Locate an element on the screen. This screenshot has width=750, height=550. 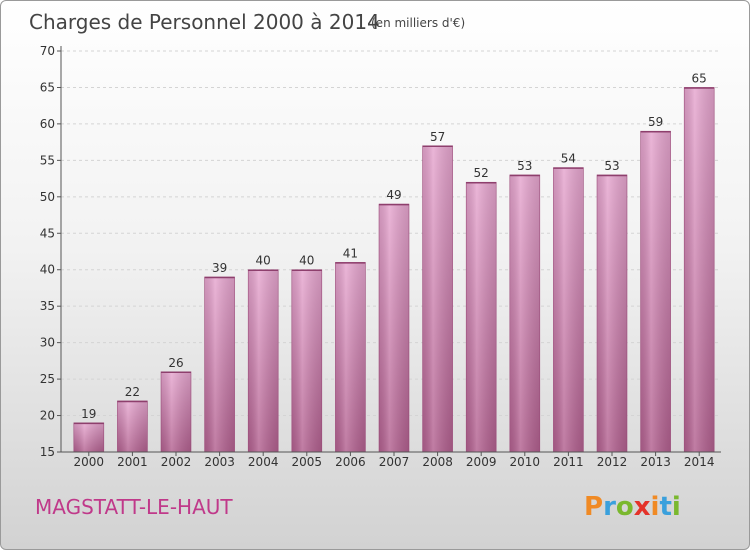
x-tick-label: 2012 is located at coordinates (612, 462).